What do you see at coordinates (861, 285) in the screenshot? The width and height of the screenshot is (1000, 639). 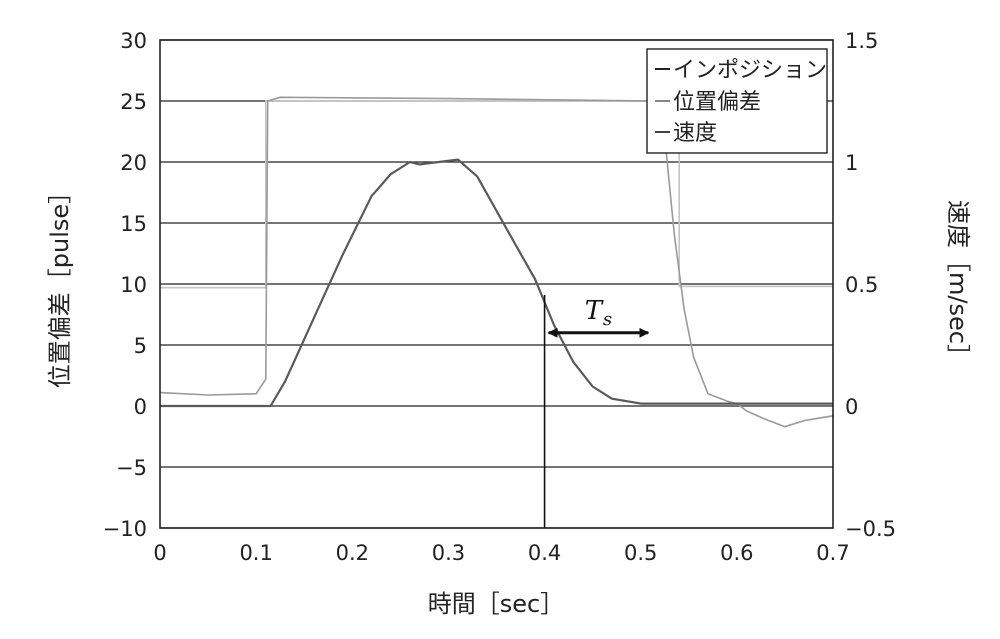 I see `y-right-tick-label: 0.5` at bounding box center [861, 285].